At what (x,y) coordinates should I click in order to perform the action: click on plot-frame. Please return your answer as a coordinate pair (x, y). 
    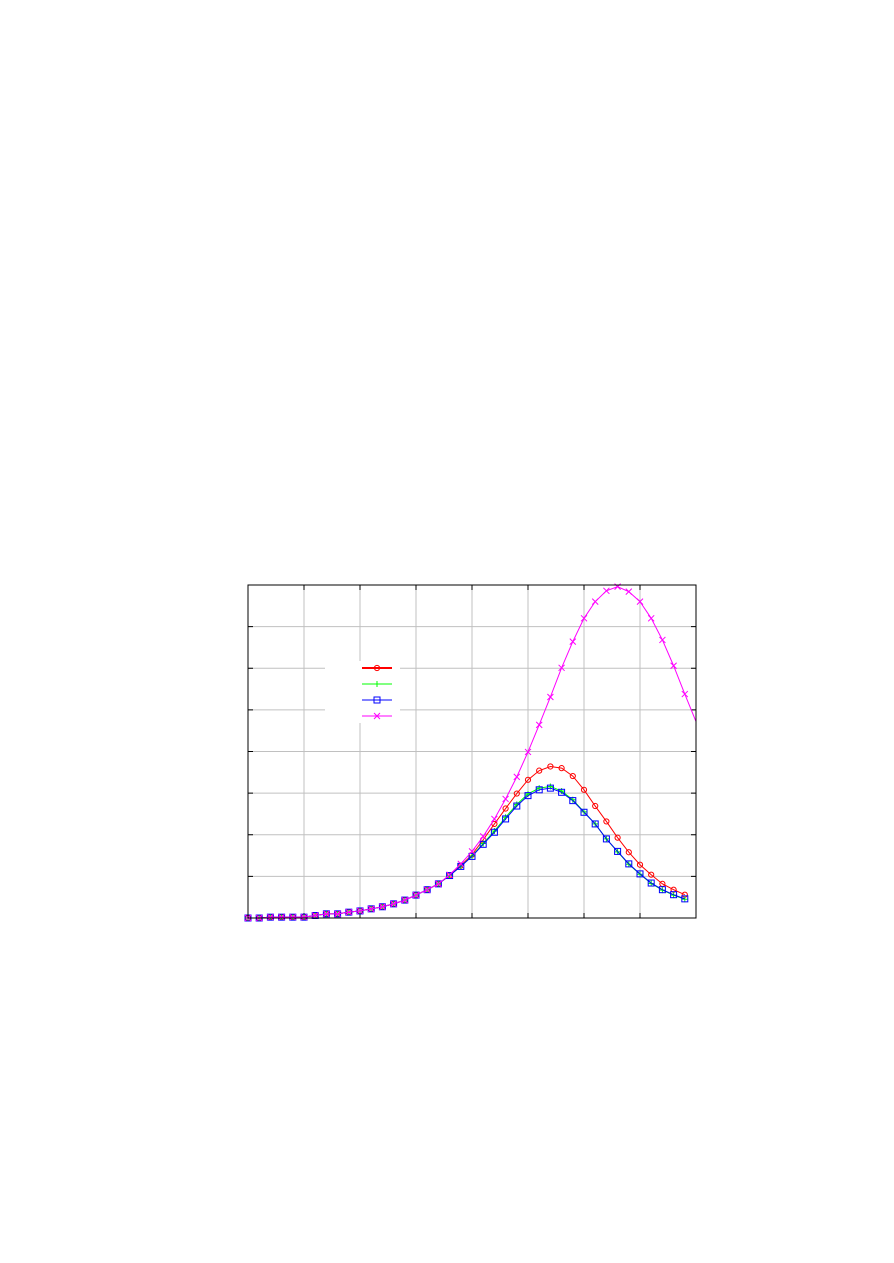
    Looking at the image, I should click on (472, 751).